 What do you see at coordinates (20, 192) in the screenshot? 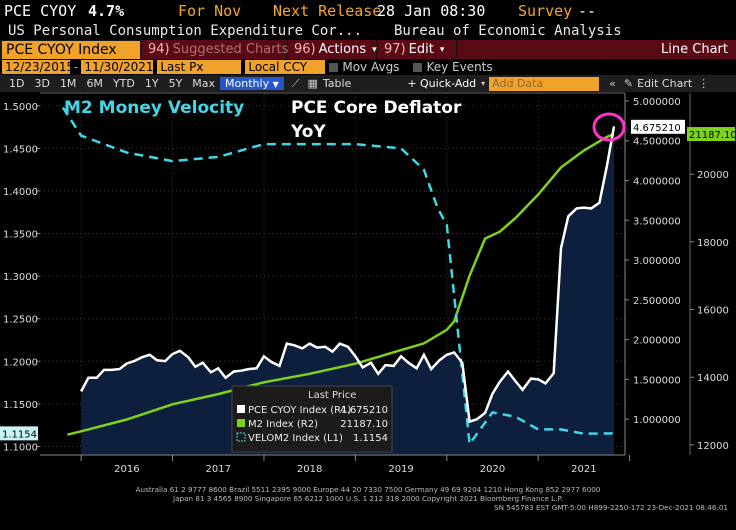
I see `l1-tick-label: 1.4000` at bounding box center [20, 192].